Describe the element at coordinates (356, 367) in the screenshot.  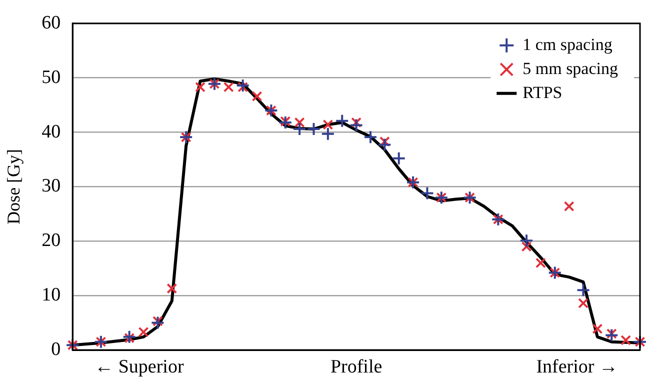
I see `x-axis-title: Profile` at that location.